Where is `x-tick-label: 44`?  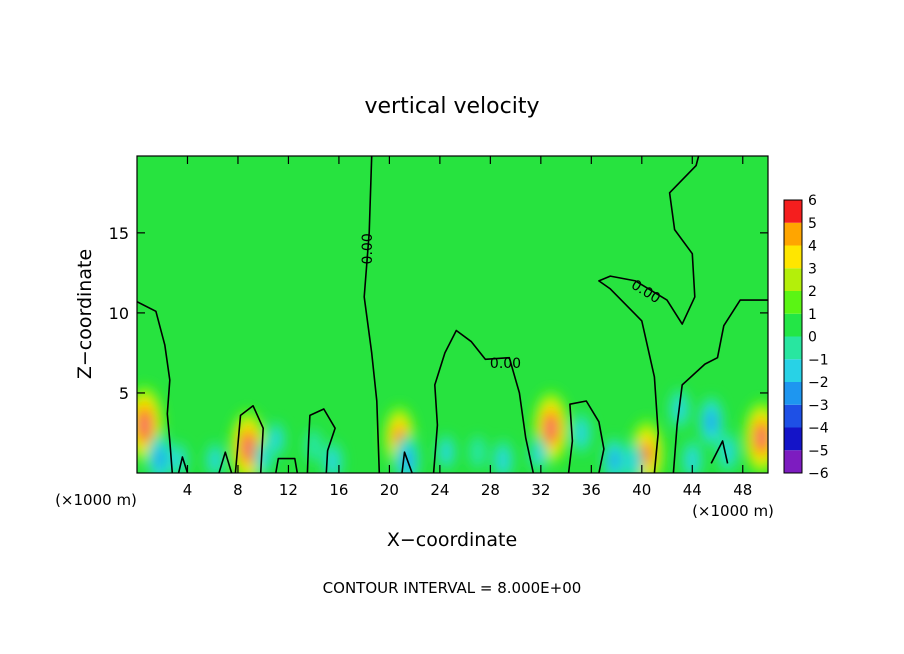
x-tick-label: 44 is located at coordinates (692, 490).